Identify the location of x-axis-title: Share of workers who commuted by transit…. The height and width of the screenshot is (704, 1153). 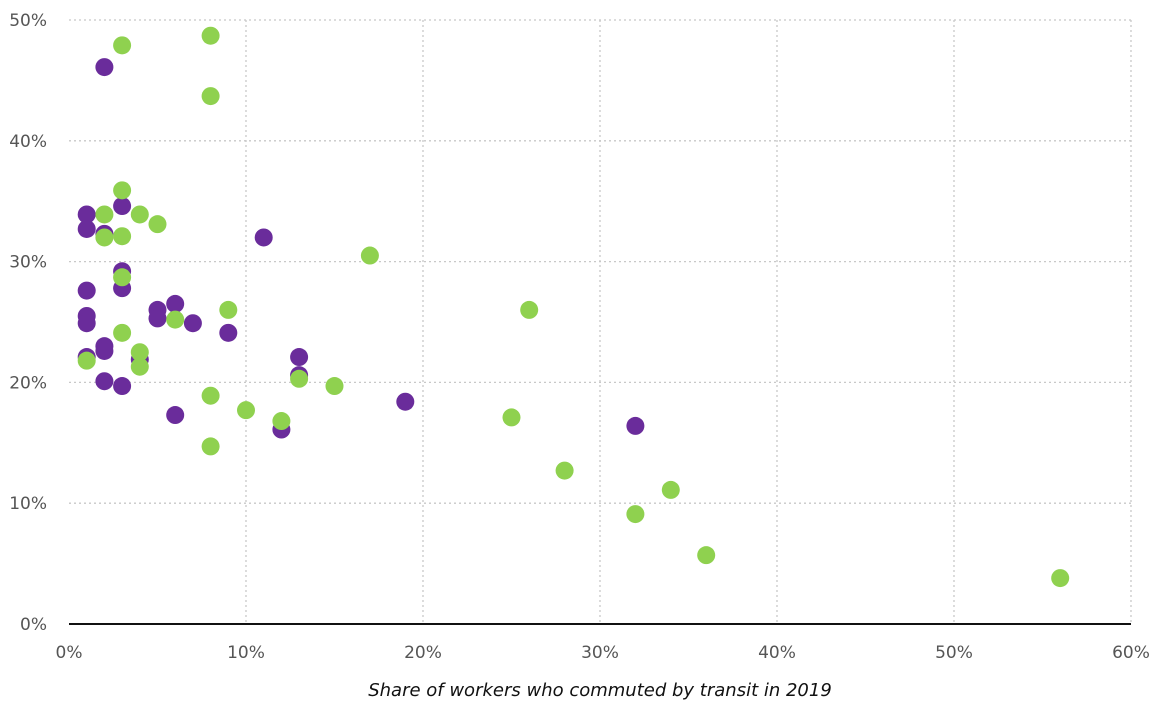
(600, 690).